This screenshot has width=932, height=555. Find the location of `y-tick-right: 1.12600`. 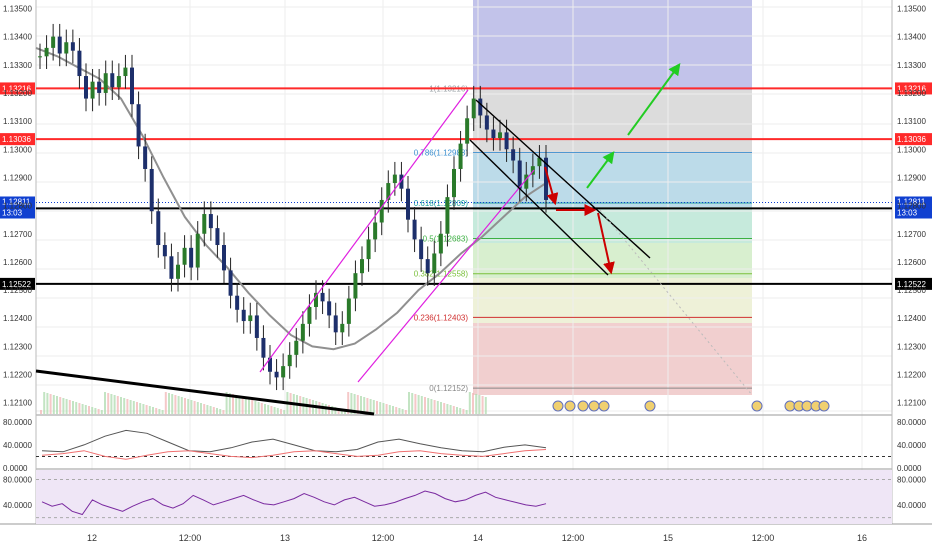

y-tick-right: 1.12600 is located at coordinates (911, 262).